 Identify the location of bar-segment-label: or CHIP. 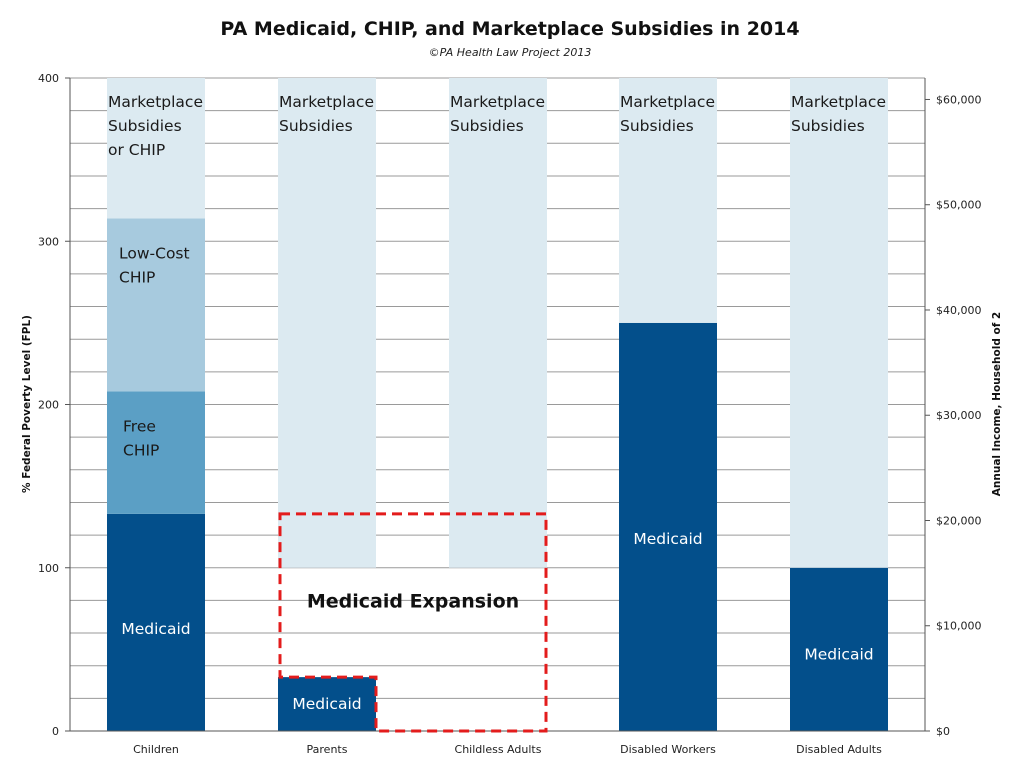
(136, 150).